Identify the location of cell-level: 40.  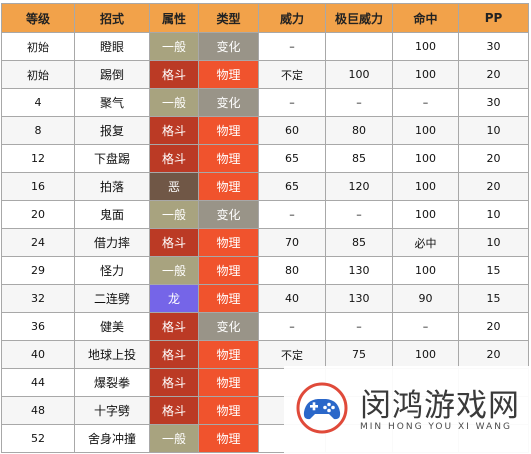
(38, 354).